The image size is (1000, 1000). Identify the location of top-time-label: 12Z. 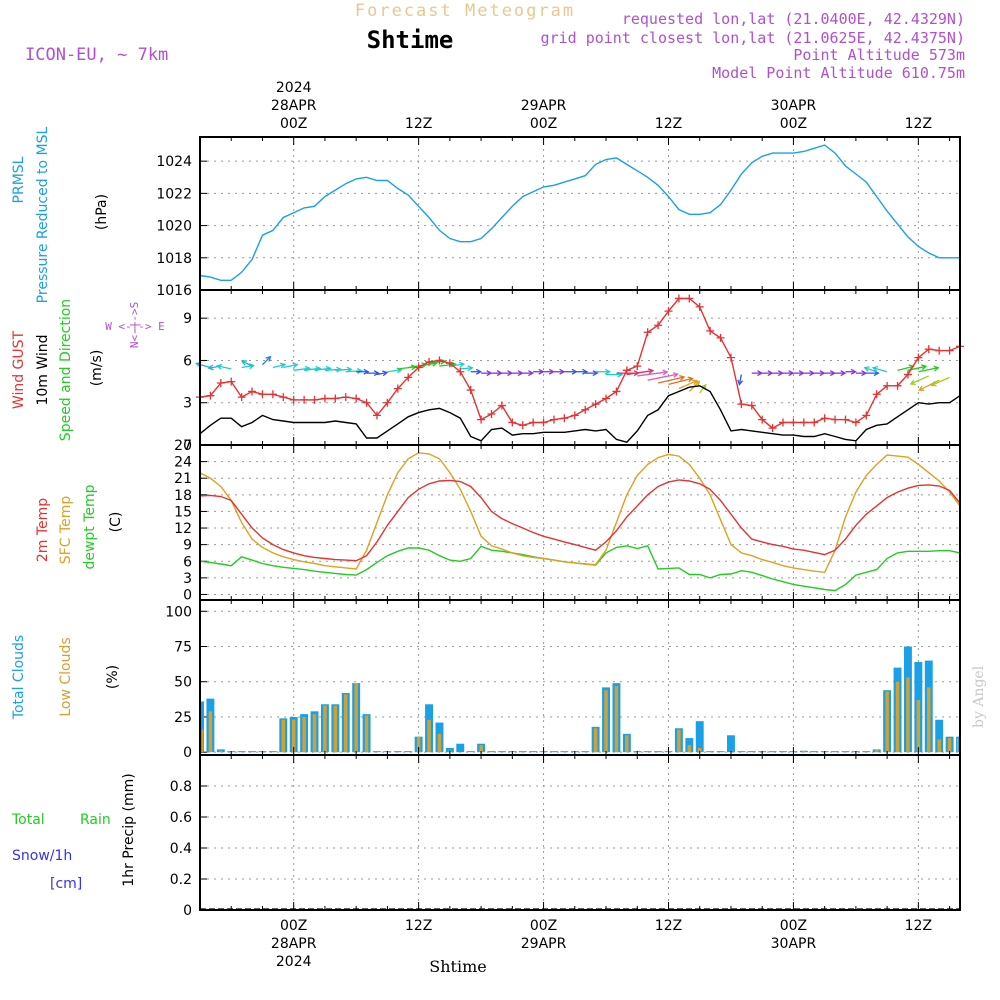
(418, 124).